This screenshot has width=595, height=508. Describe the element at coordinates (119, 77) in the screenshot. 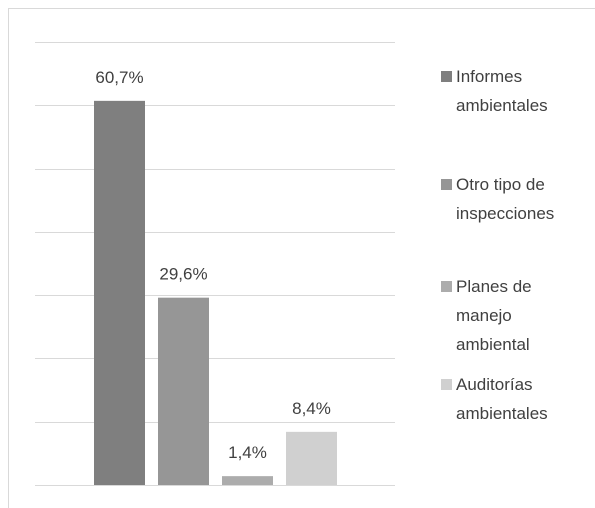

I see `data-label: 60,7%` at that location.